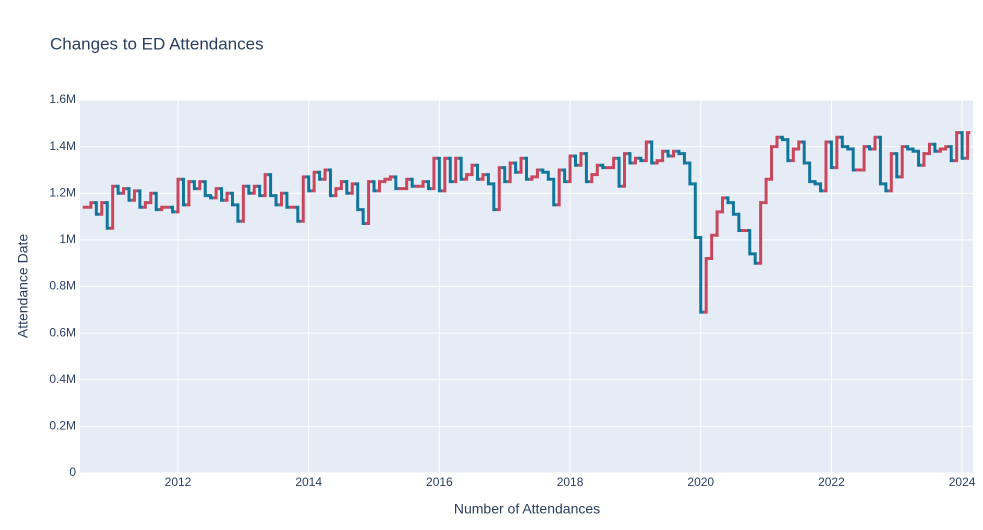 The width and height of the screenshot is (983, 530). Describe the element at coordinates (178, 482) in the screenshot. I see `x-tick-label: 2012` at that location.